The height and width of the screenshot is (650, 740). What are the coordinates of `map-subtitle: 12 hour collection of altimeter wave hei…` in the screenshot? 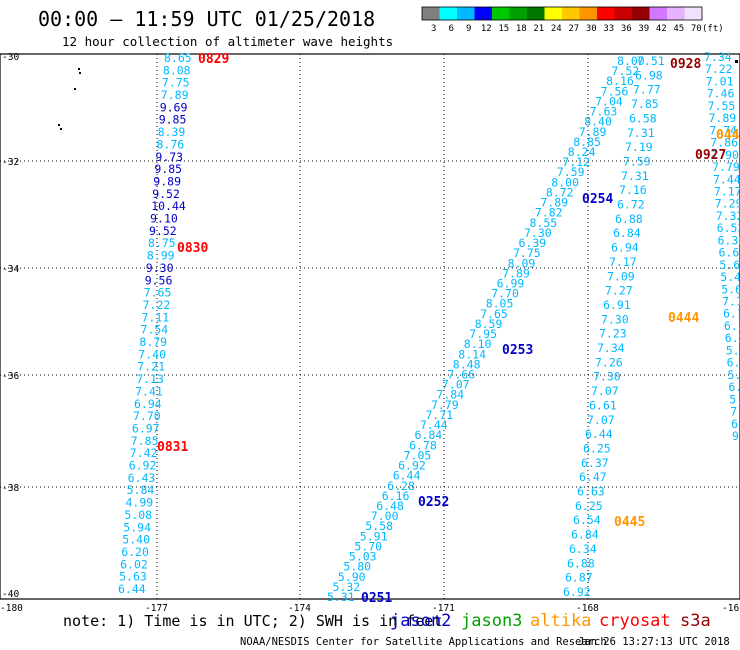 It's located at (227, 41).